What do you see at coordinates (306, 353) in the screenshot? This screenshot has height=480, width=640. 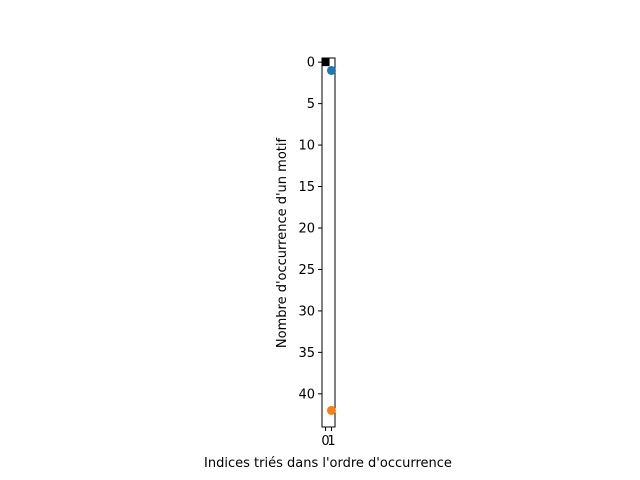 I see `y-tick-label: 35` at bounding box center [306, 353].